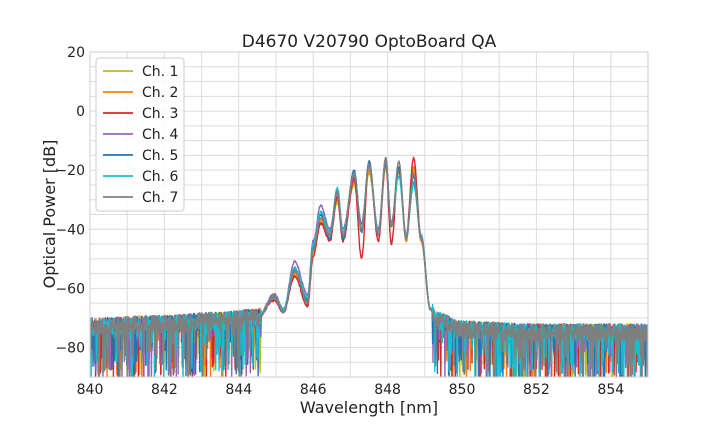 Image resolution: width=720 pixels, height=436 pixels. I want to click on y-axis-label: Optical Power [dB], so click(49, 214).